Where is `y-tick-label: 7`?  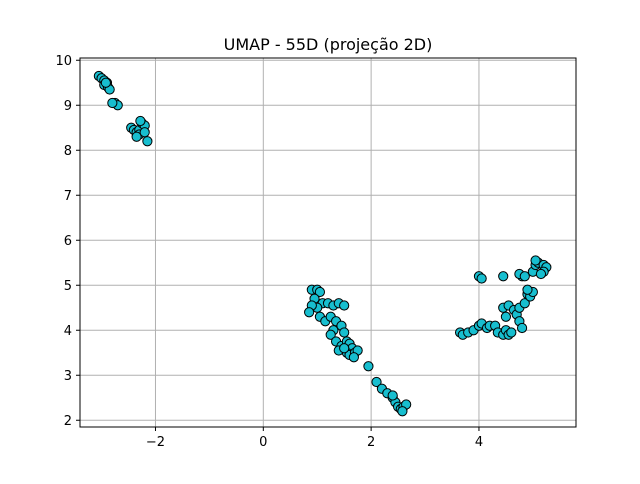 y-tick-label: 7 is located at coordinates (68, 196).